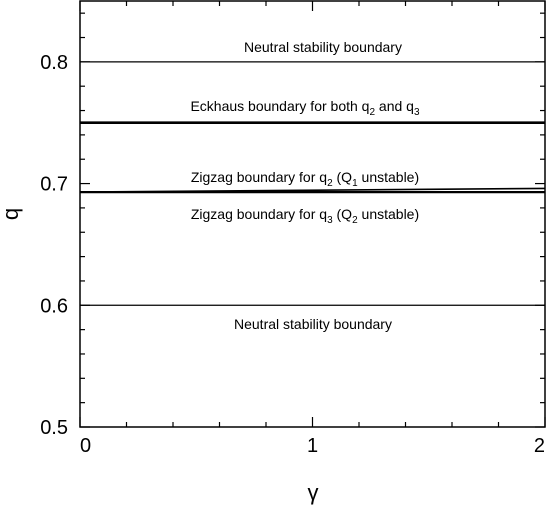  Describe the element at coordinates (54, 63) in the screenshot. I see `y-tick-label: 0.8` at that location.